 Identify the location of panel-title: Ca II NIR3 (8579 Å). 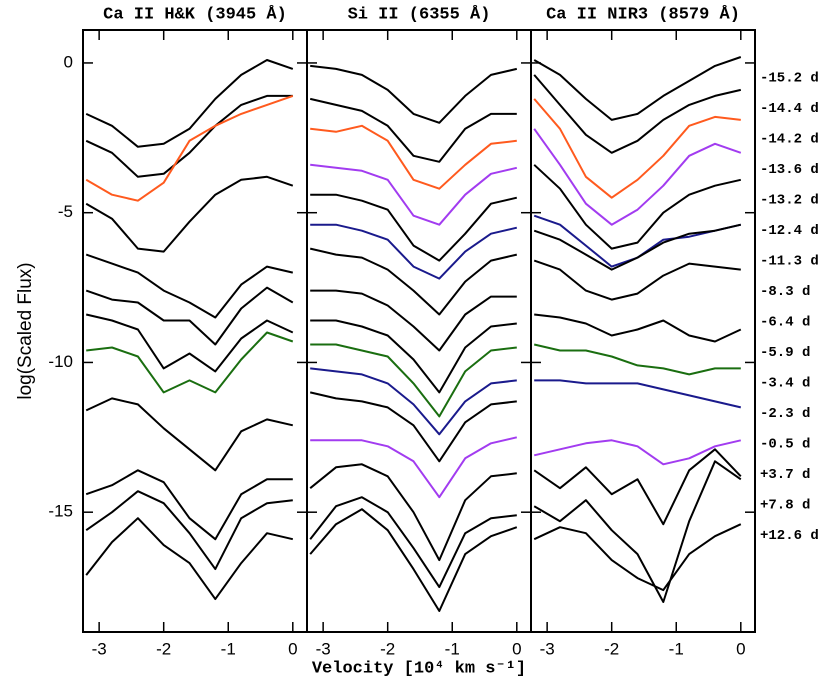
(643, 14).